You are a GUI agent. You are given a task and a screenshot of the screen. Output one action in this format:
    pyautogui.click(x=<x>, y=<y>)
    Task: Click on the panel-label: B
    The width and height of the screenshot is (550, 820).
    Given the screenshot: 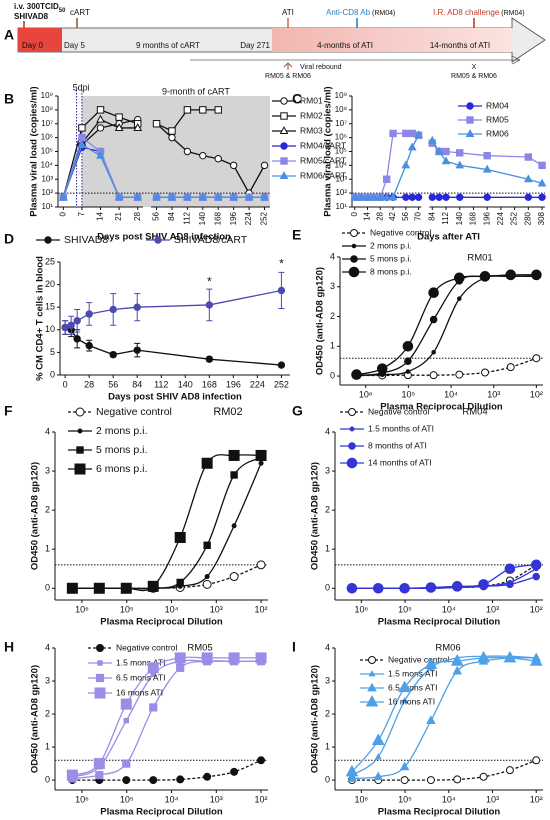 What is the action you would take?
    pyautogui.click(x=9, y=99)
    